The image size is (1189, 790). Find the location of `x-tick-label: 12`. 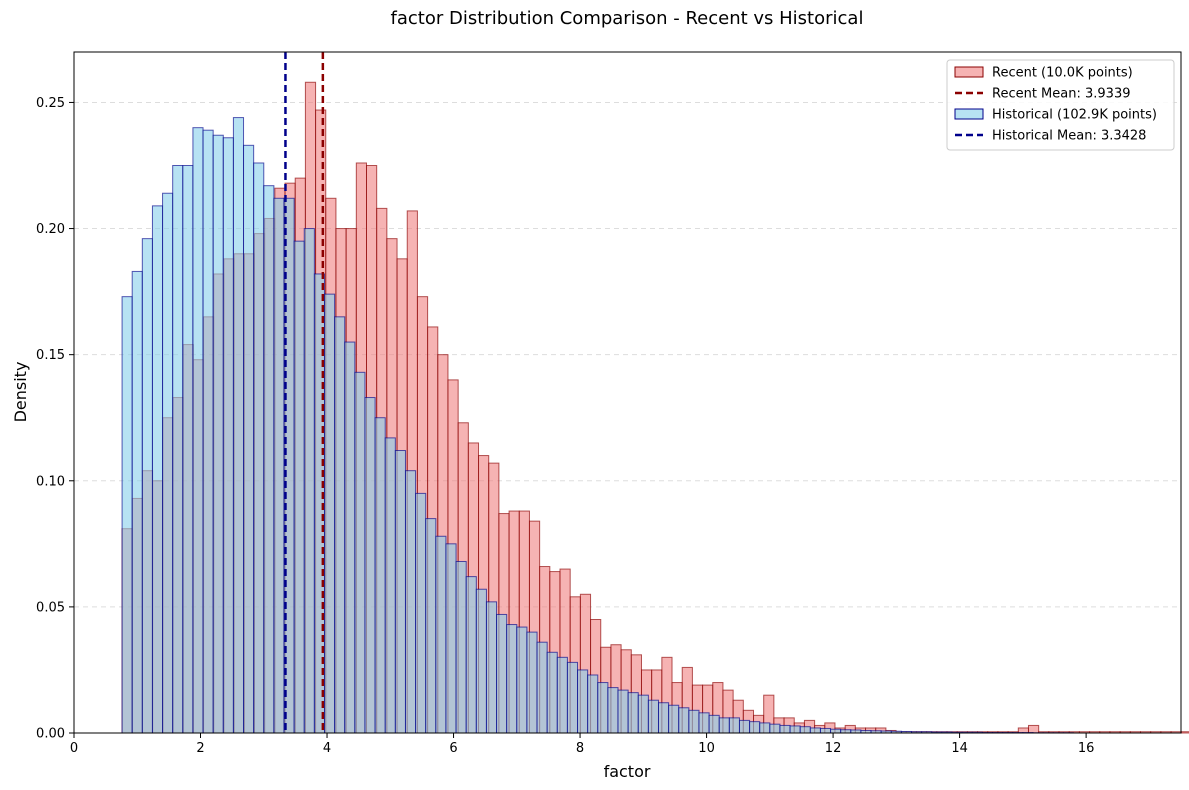

x-tick-label: 12 is located at coordinates (833, 748).